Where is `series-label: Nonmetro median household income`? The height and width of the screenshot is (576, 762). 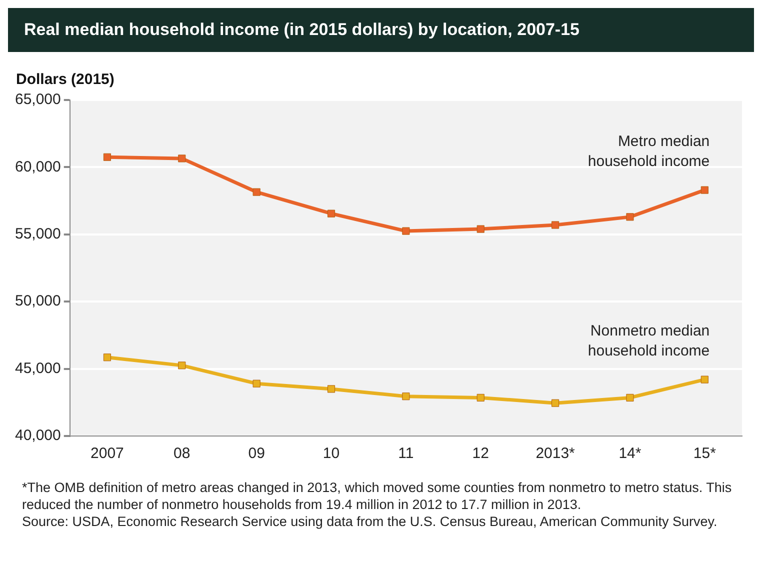 series-label: Nonmetro median household income is located at coordinates (649, 341).